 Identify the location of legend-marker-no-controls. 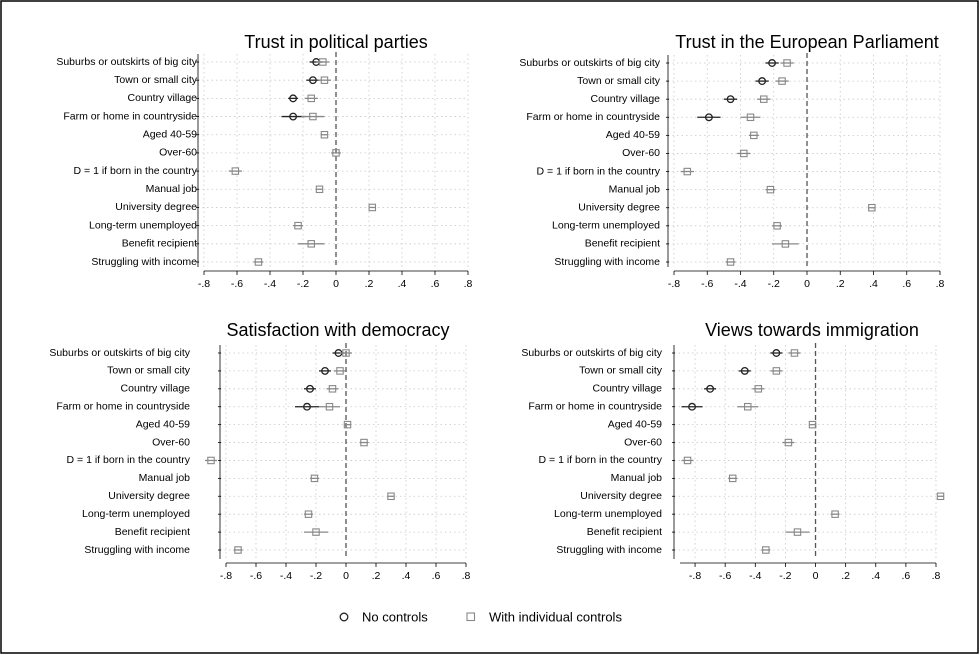
(344, 617).